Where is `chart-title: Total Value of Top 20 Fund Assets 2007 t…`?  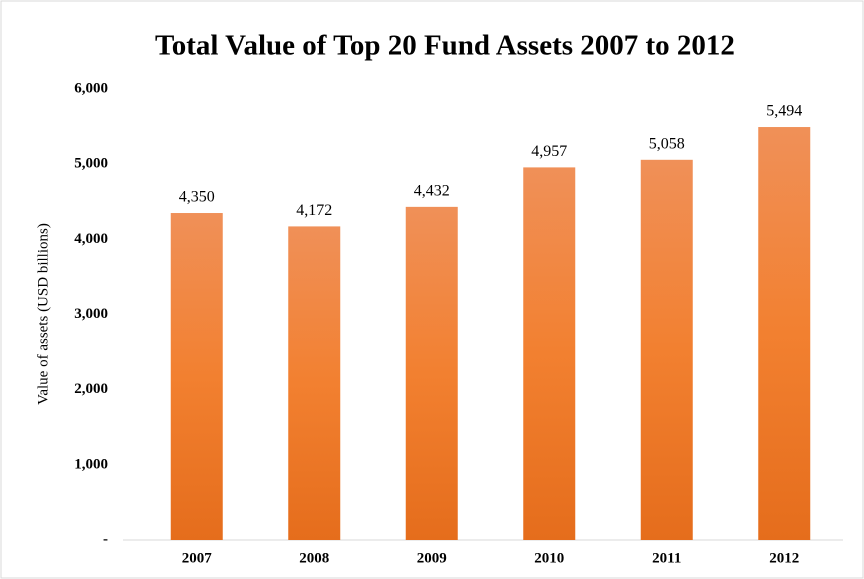 chart-title: Total Value of Top 20 Fund Assets 2007 t… is located at coordinates (445, 46).